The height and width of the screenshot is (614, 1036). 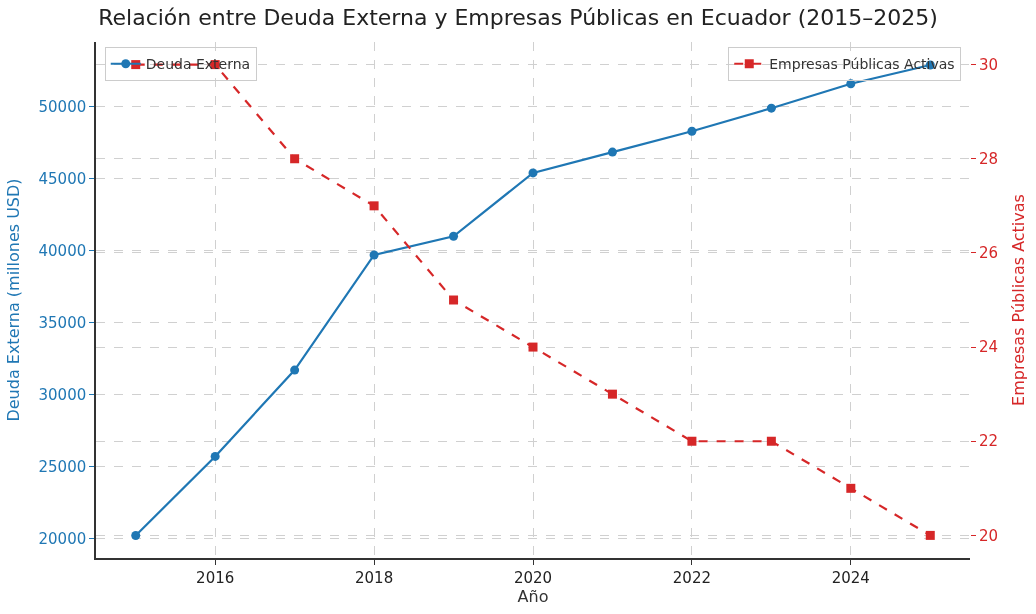 What do you see at coordinates (989, 535) in the screenshot?
I see `y2-tick-label: 20` at bounding box center [989, 535].